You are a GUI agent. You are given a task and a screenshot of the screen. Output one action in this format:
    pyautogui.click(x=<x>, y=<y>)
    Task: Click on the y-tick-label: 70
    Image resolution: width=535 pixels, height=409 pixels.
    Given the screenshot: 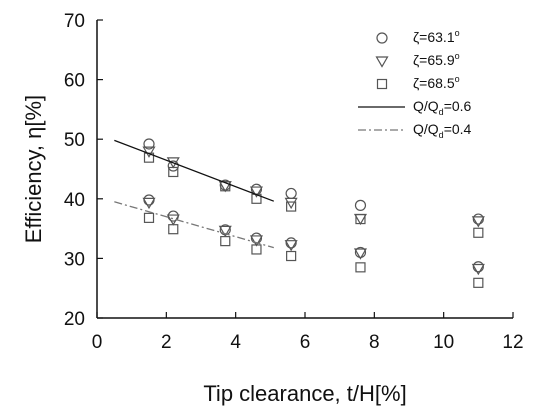 What is the action you would take?
    pyautogui.click(x=74, y=21)
    